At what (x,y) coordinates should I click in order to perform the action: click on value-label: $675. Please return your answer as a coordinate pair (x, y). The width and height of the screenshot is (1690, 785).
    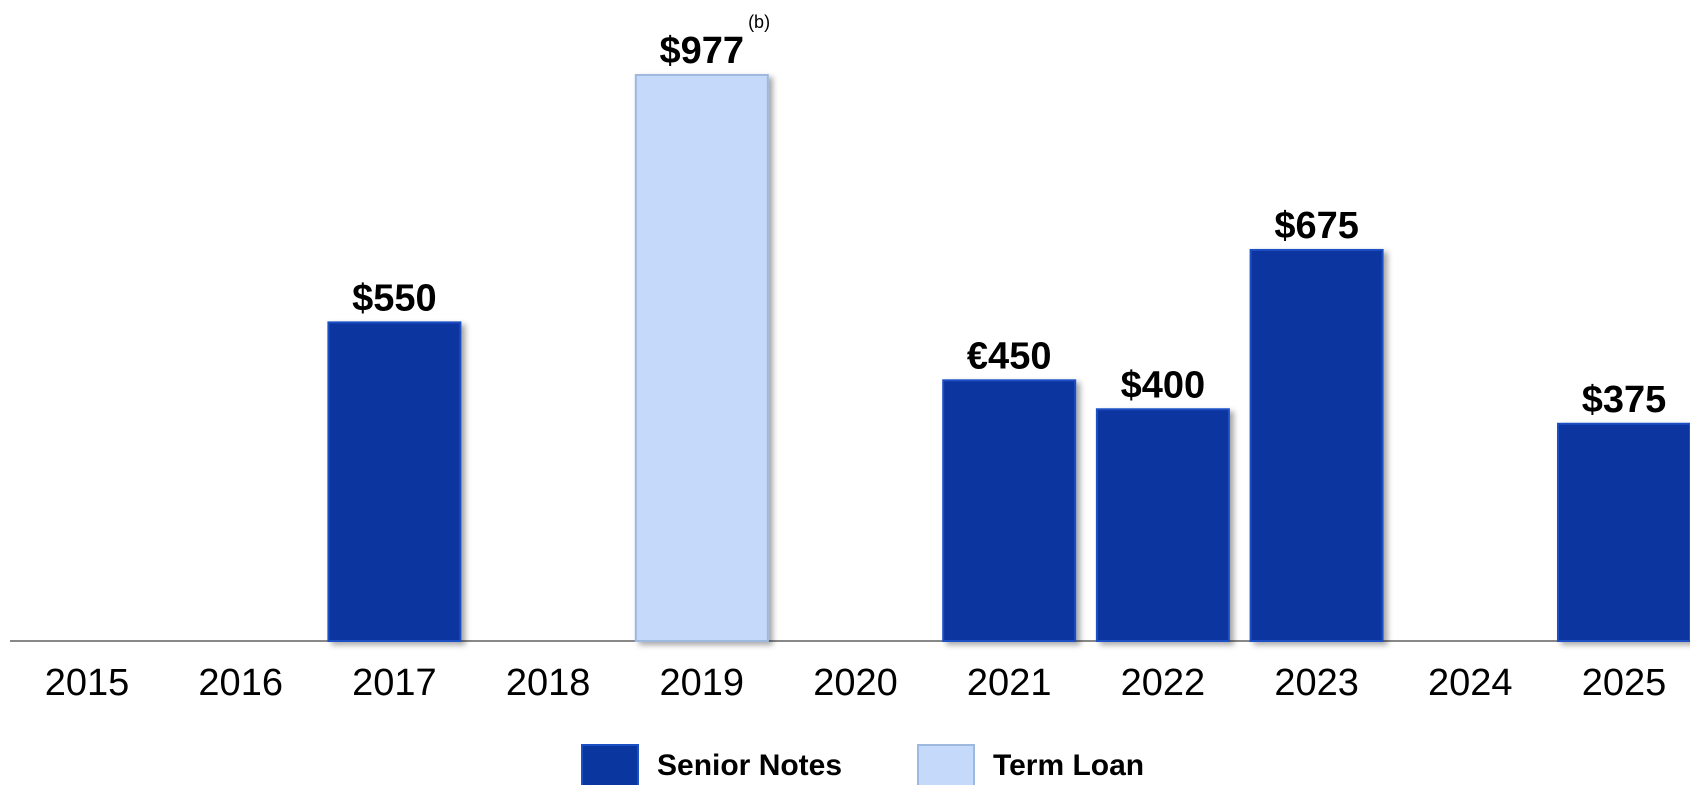
    Looking at the image, I should click on (1316, 226).